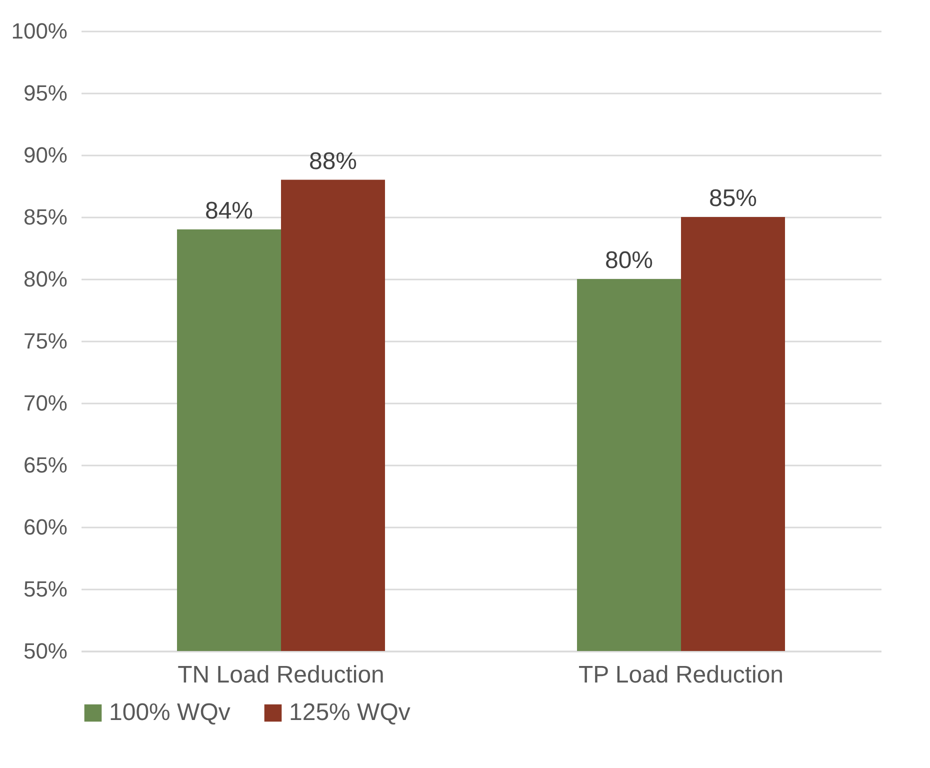  What do you see at coordinates (229, 210) in the screenshot?
I see `data-label: 84%` at bounding box center [229, 210].